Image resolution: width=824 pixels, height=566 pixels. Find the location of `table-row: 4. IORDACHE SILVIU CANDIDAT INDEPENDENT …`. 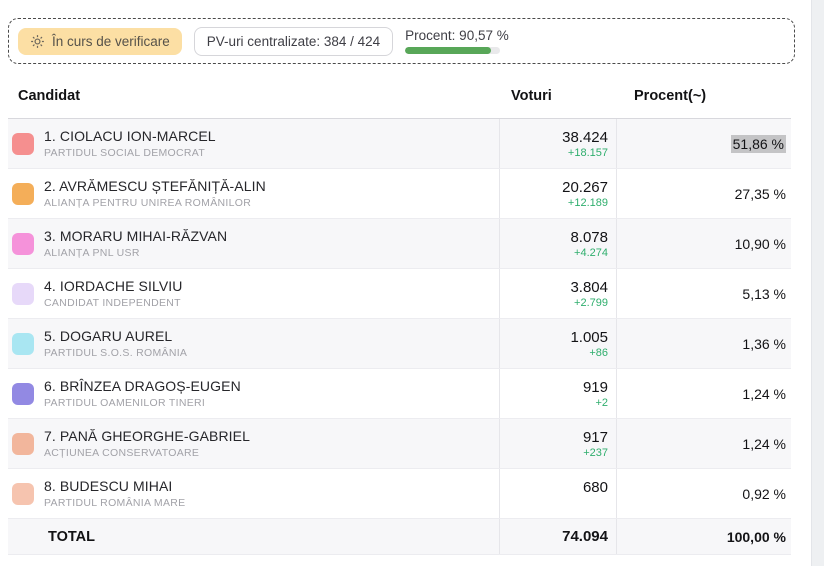

table-row: 4. IORDACHE SILVIU CANDIDAT INDEPENDENT … is located at coordinates (399, 294).